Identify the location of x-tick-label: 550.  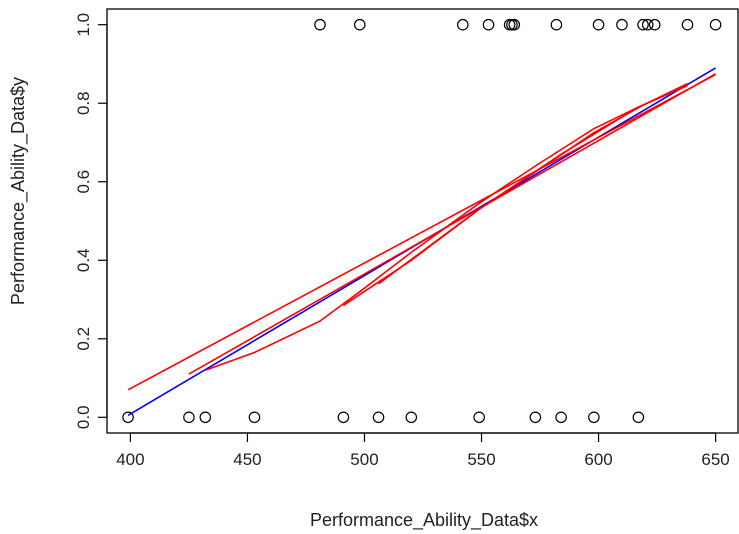
(481, 459).